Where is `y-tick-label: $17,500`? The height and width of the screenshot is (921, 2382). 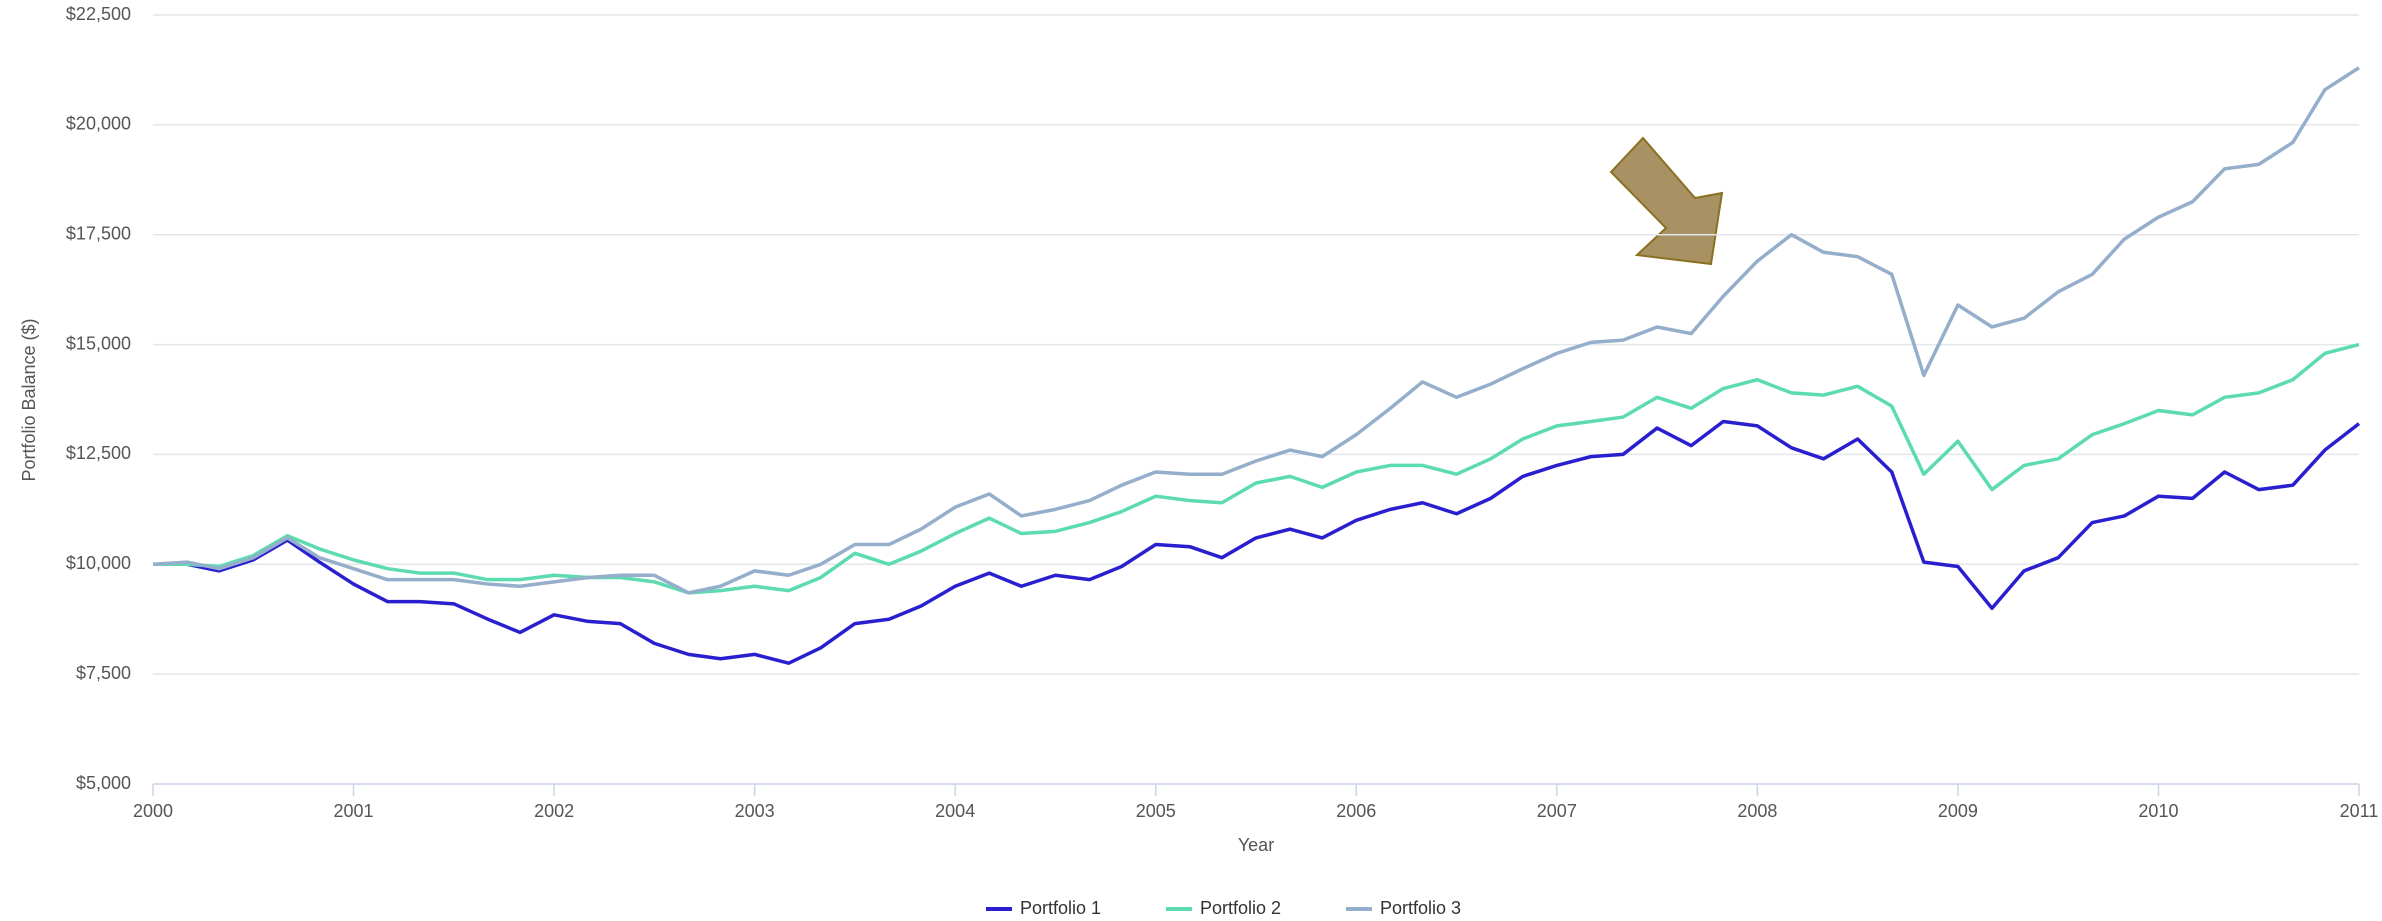 y-tick-label: $17,500 is located at coordinates (98, 233).